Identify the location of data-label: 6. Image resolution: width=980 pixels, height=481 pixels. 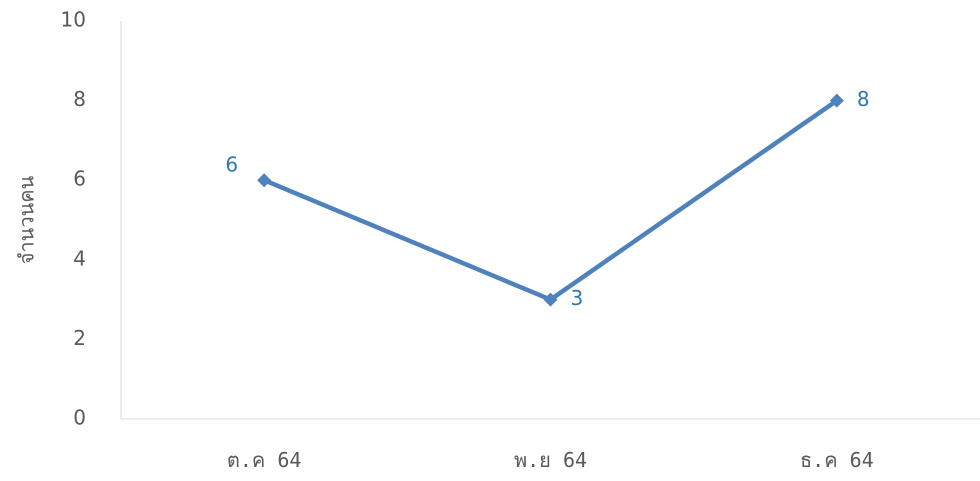
(231, 165).